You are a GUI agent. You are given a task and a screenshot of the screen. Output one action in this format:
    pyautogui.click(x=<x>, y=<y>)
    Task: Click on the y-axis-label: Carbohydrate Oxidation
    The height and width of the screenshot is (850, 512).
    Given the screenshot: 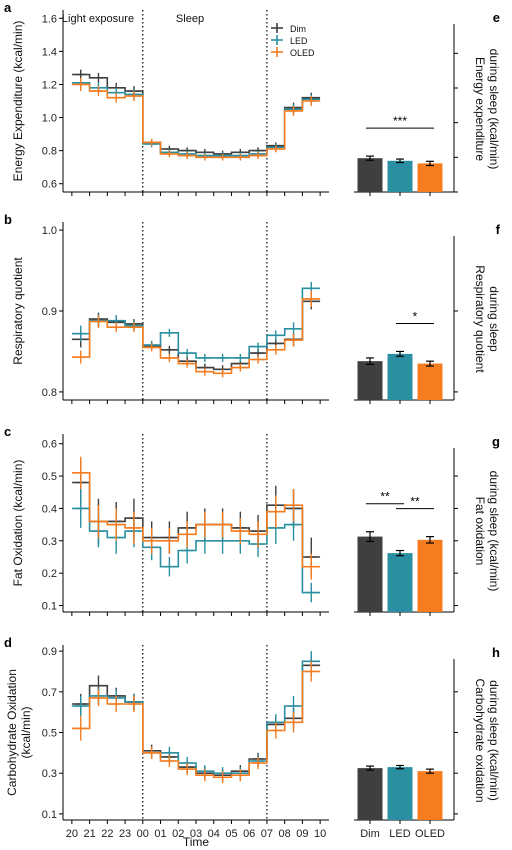 What is the action you would take?
    pyautogui.click(x=12, y=732)
    